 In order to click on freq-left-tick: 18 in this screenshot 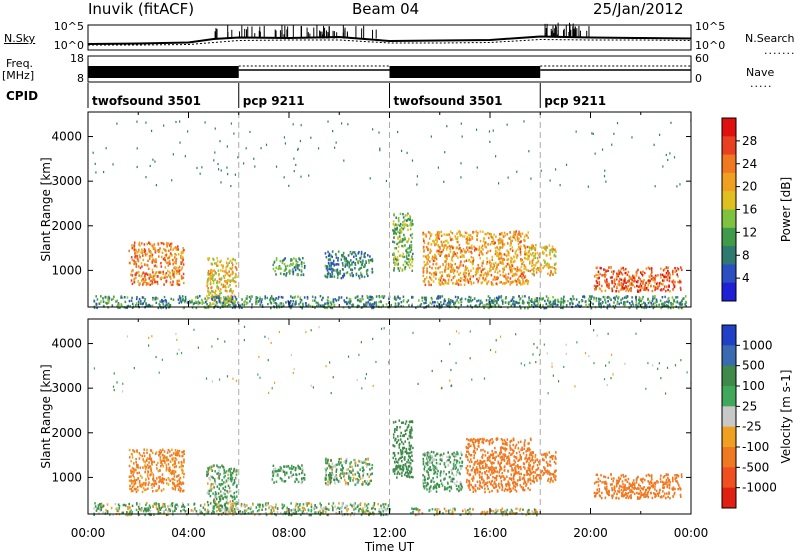, I will do `click(77, 58)`.